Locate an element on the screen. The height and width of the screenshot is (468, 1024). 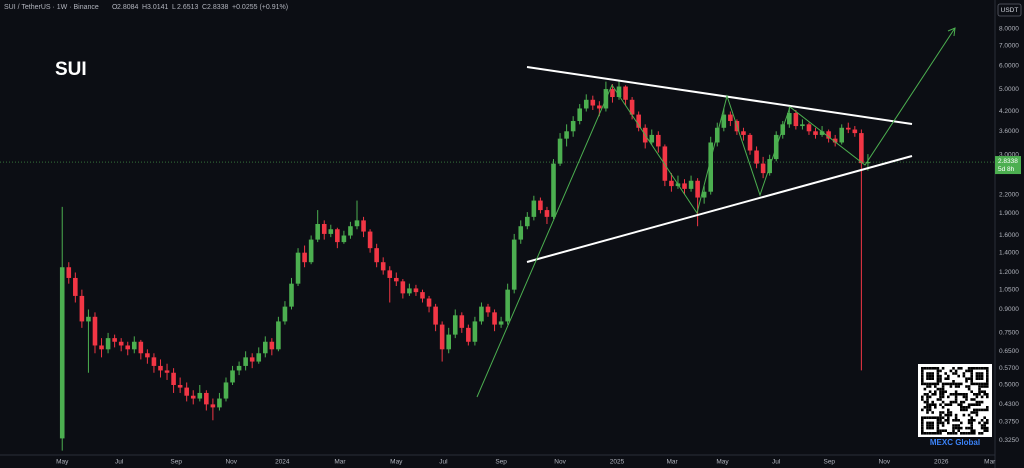
field-key: H is located at coordinates (144, 7).